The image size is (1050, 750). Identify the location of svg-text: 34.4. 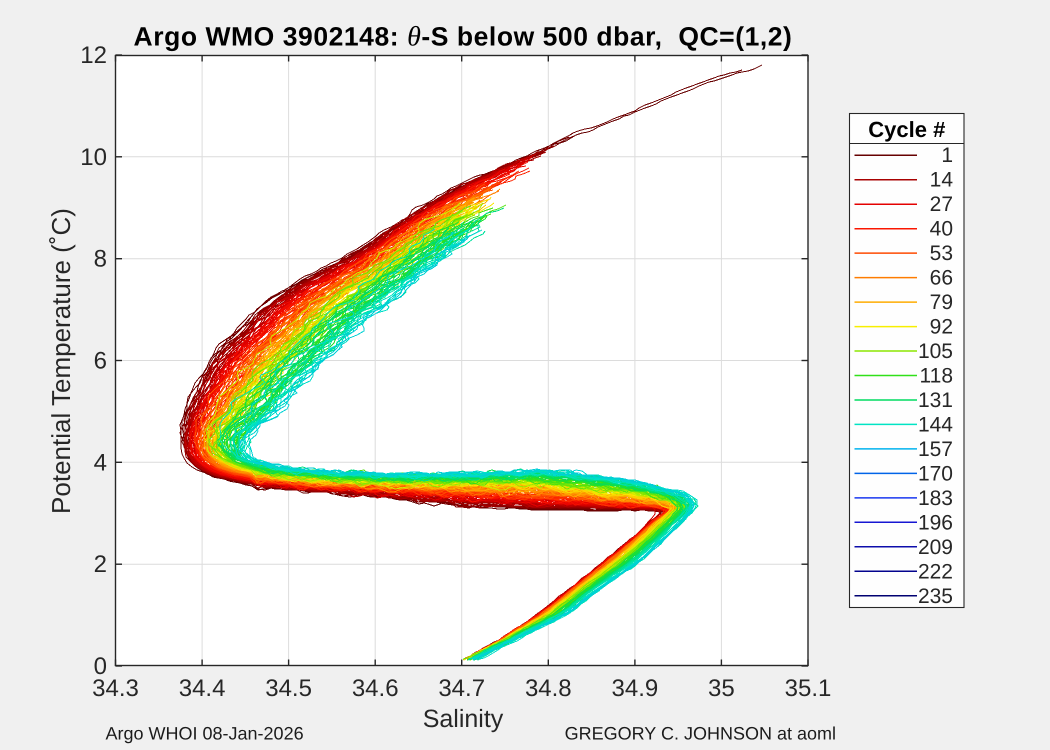
(202, 688).